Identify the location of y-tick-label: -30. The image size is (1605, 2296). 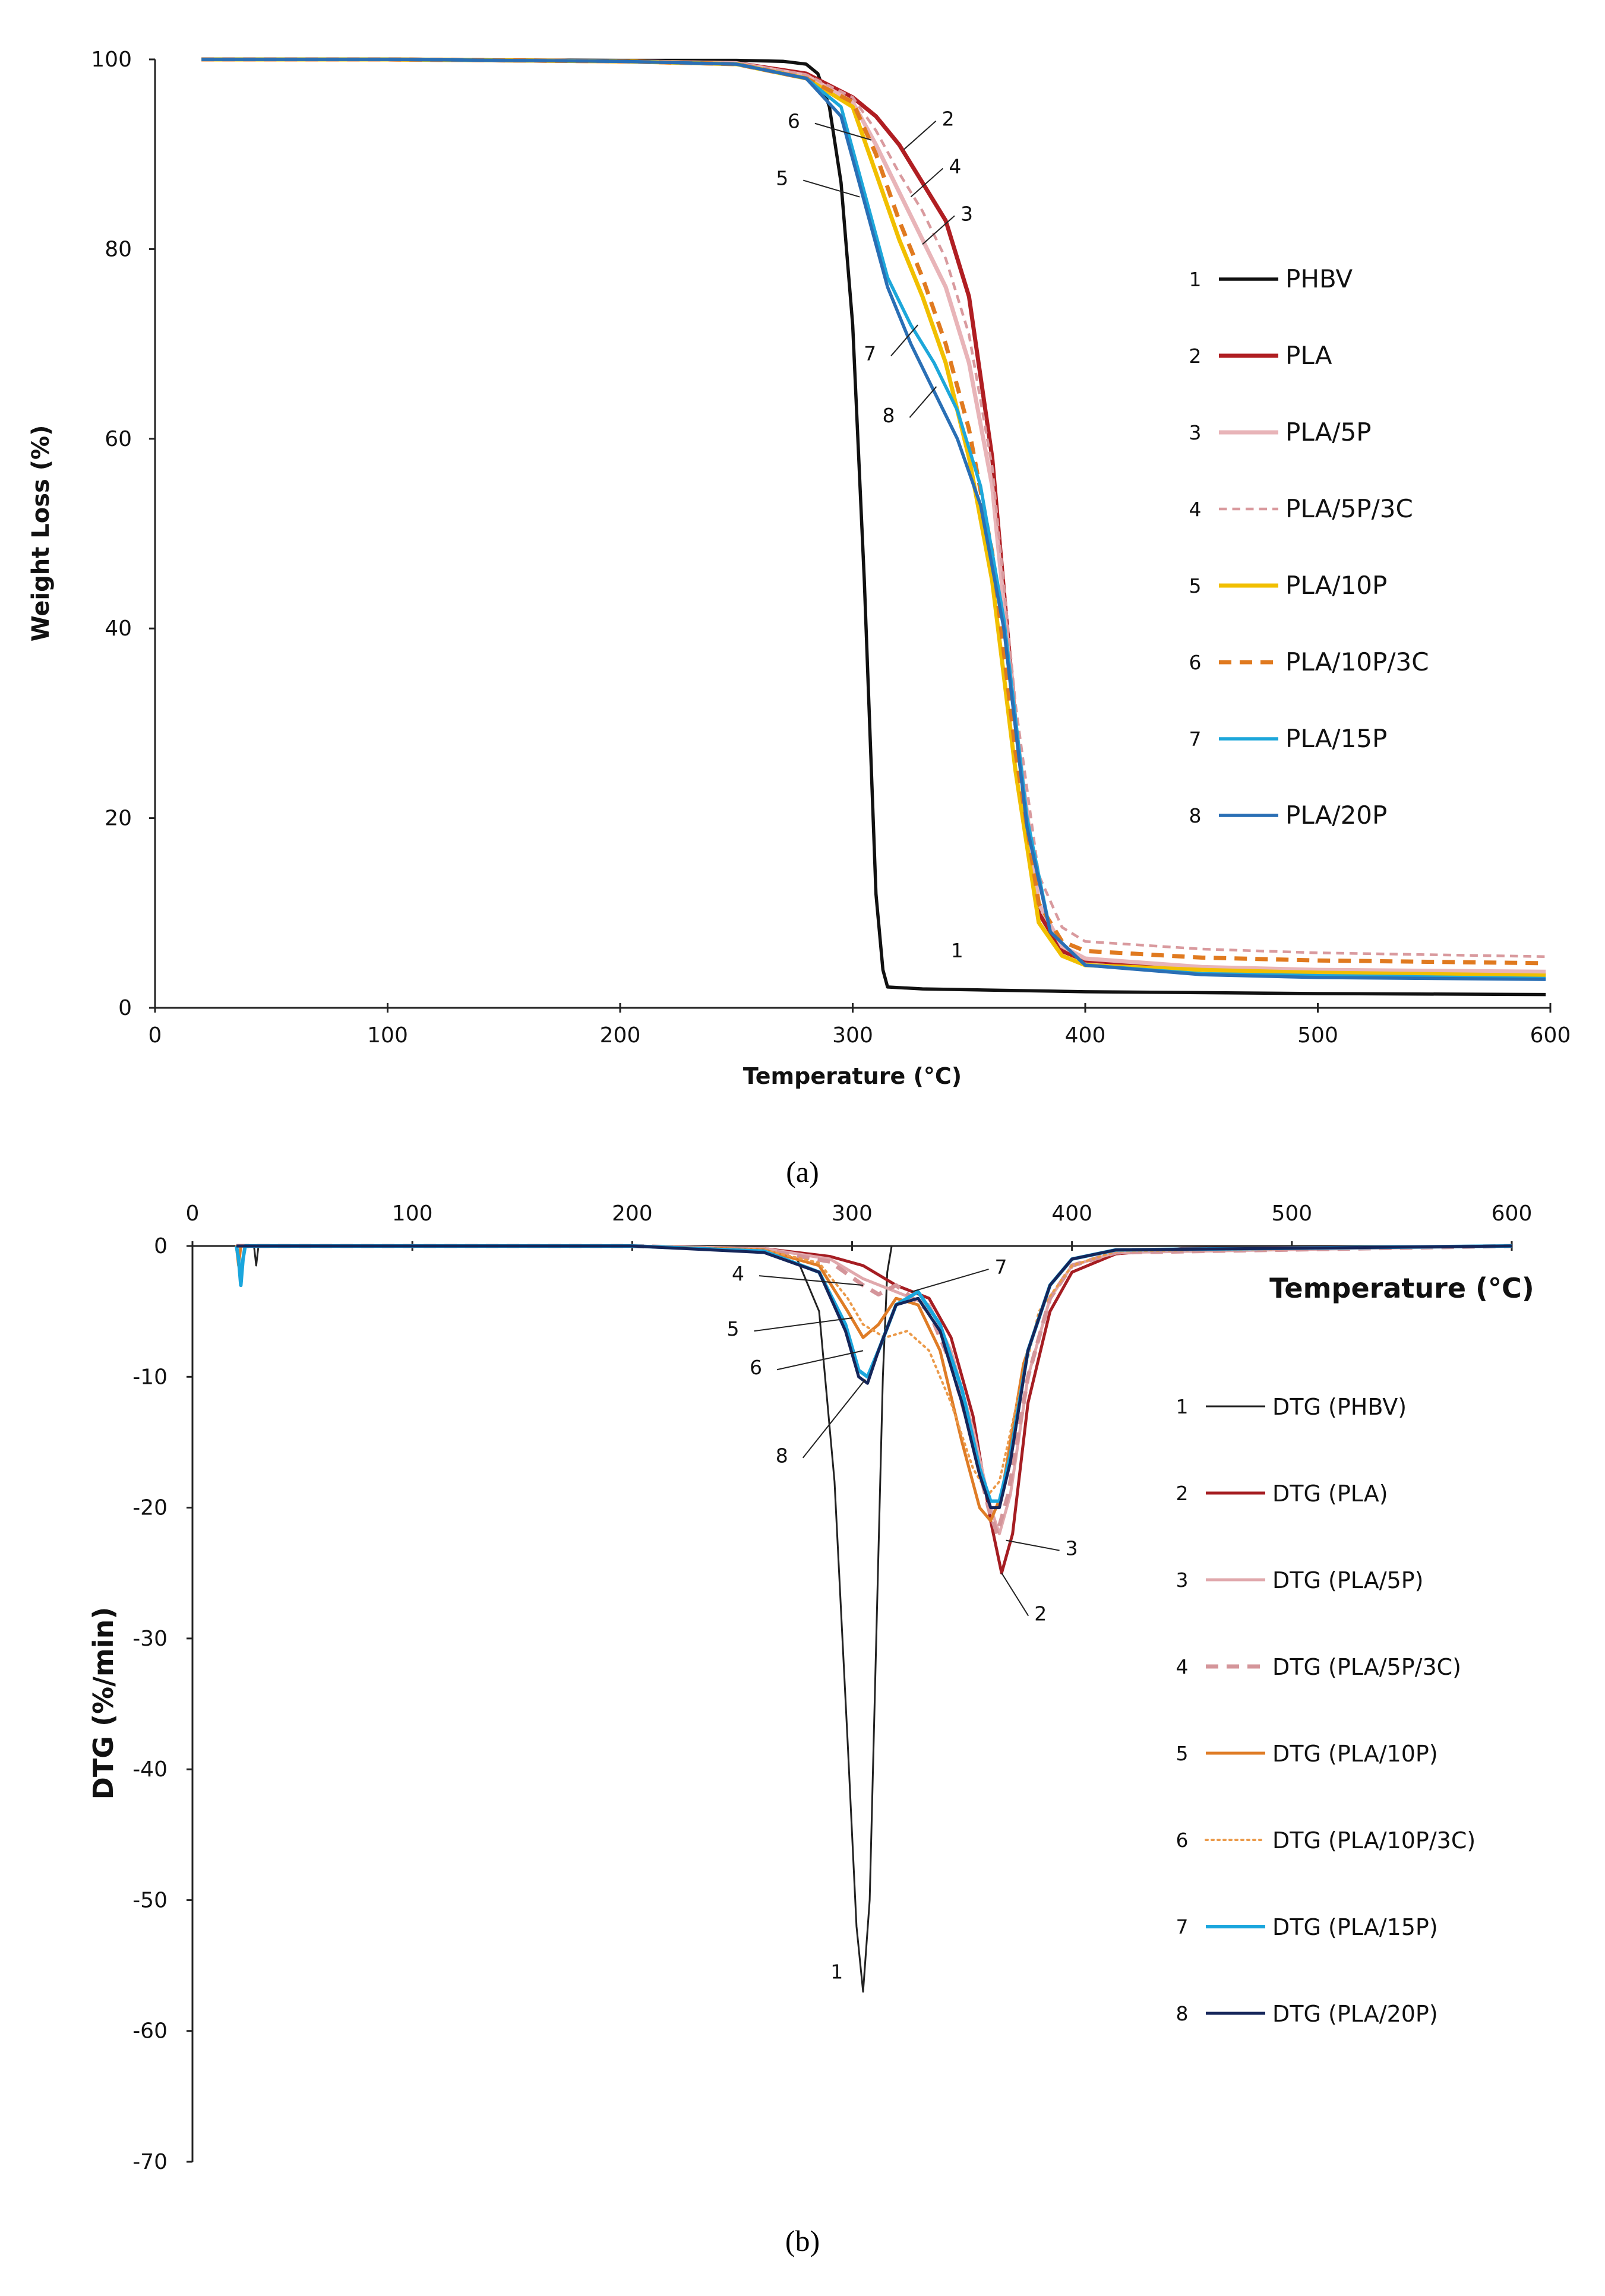
(150, 1639).